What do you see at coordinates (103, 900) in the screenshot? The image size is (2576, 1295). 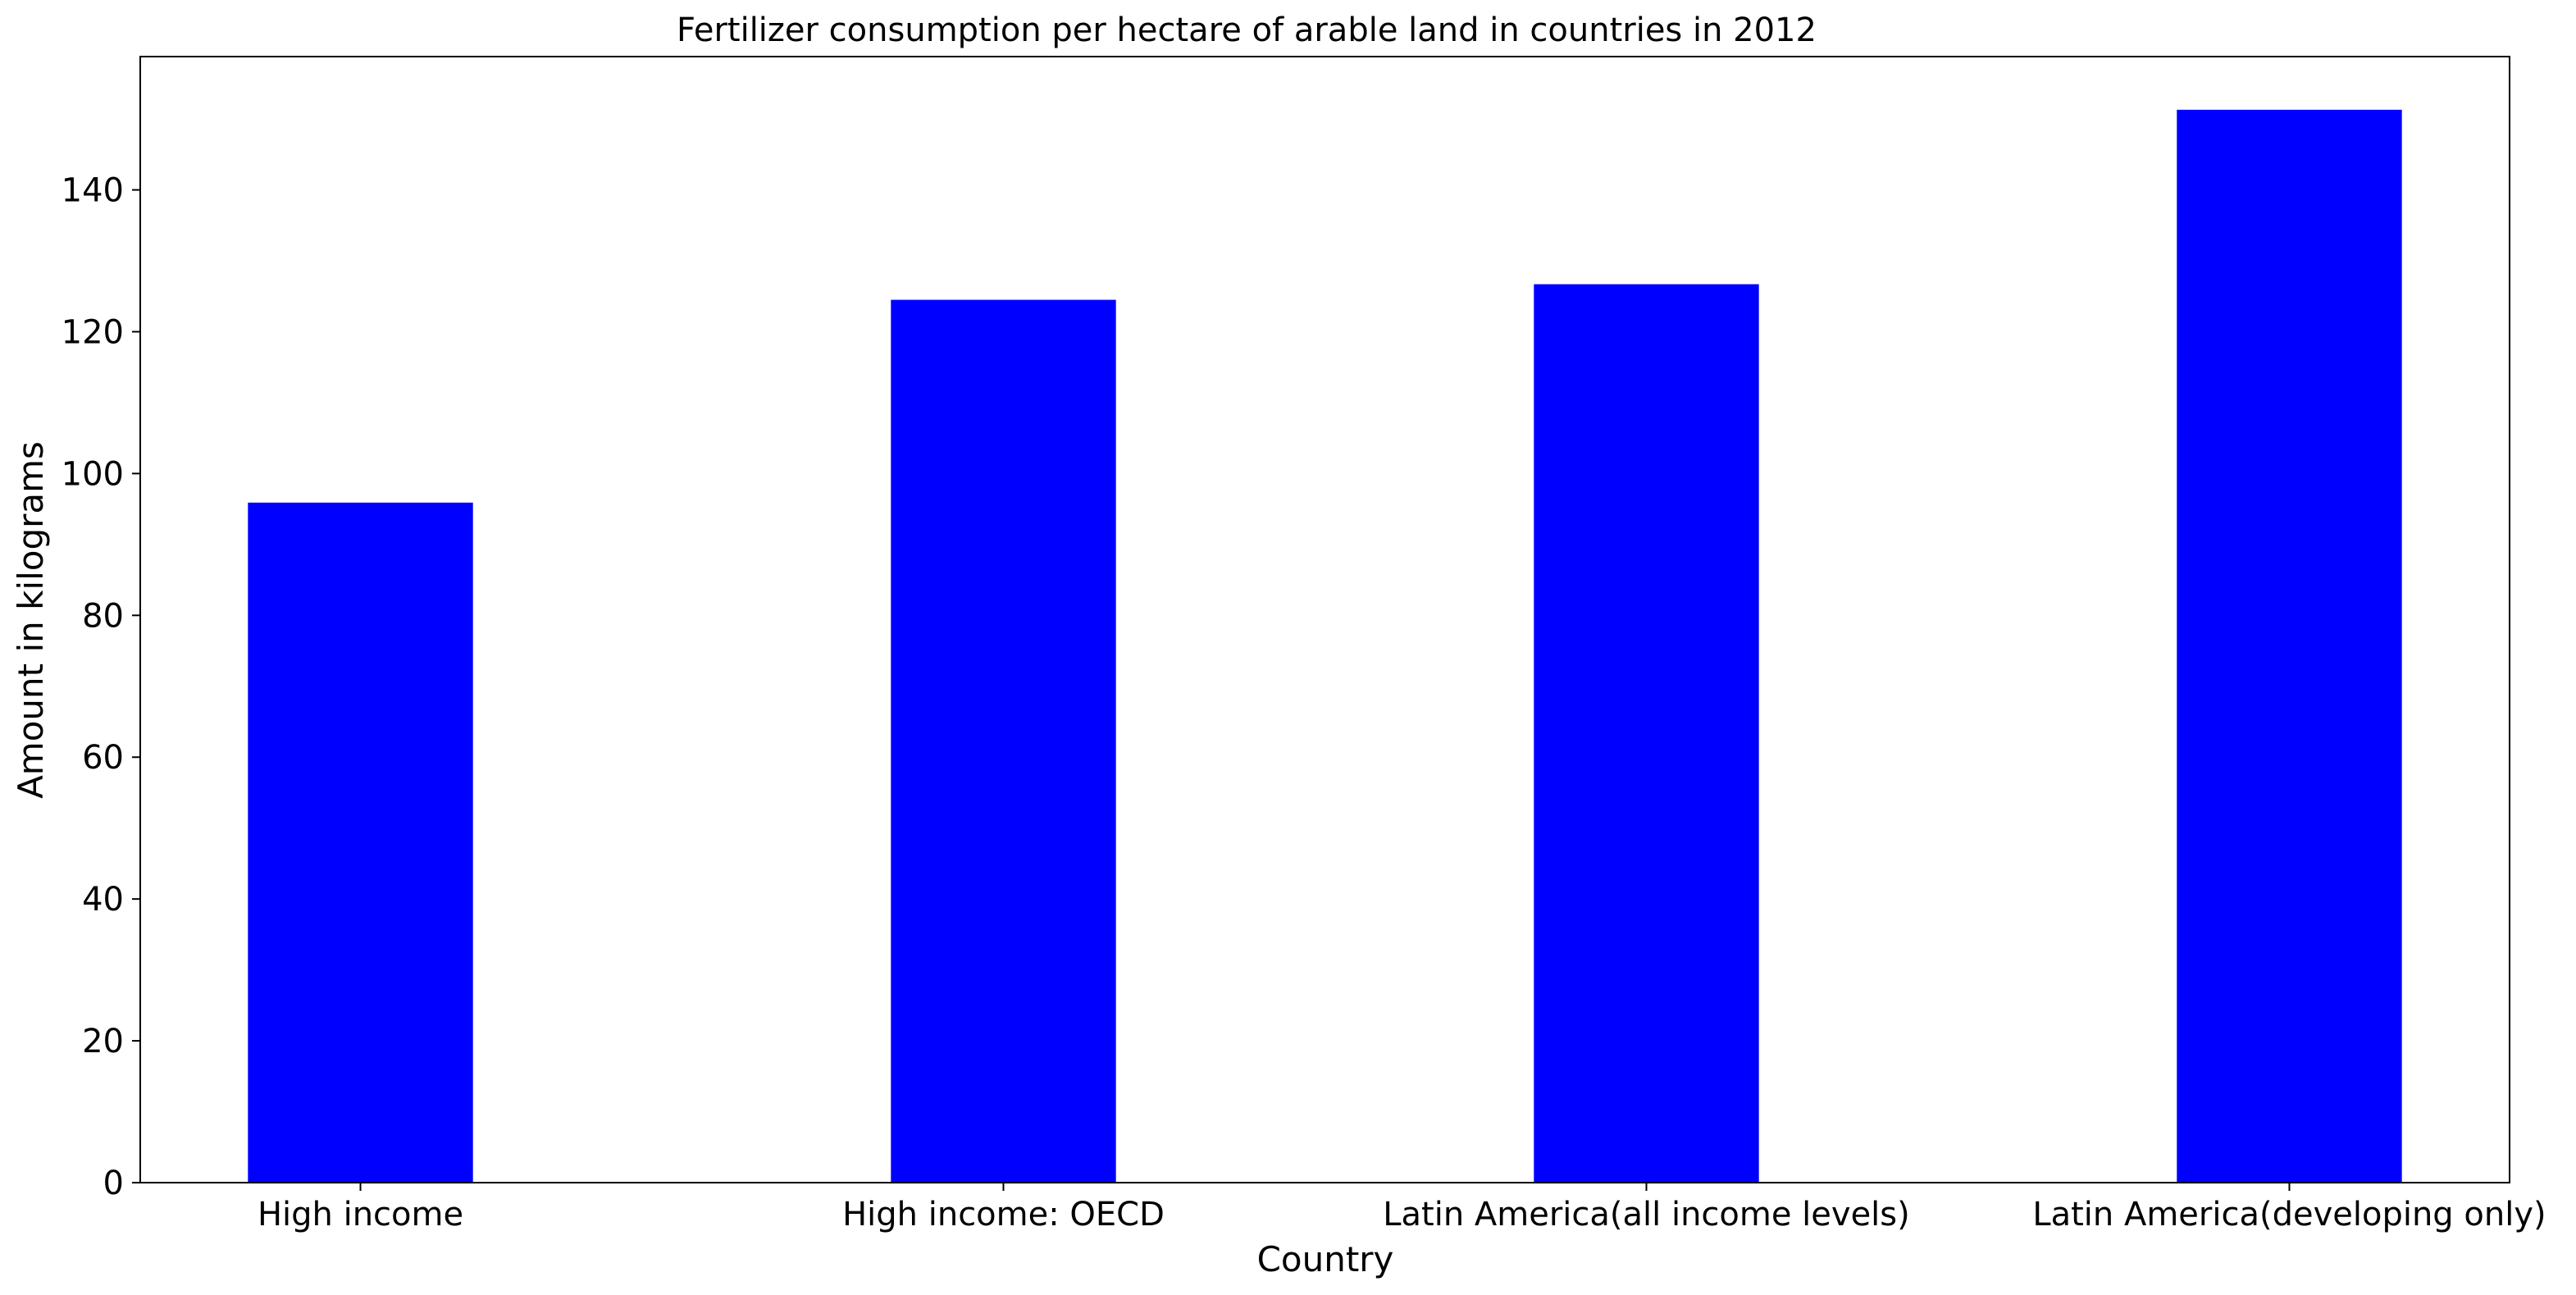 I see `y-tick-label: 40` at bounding box center [103, 900].